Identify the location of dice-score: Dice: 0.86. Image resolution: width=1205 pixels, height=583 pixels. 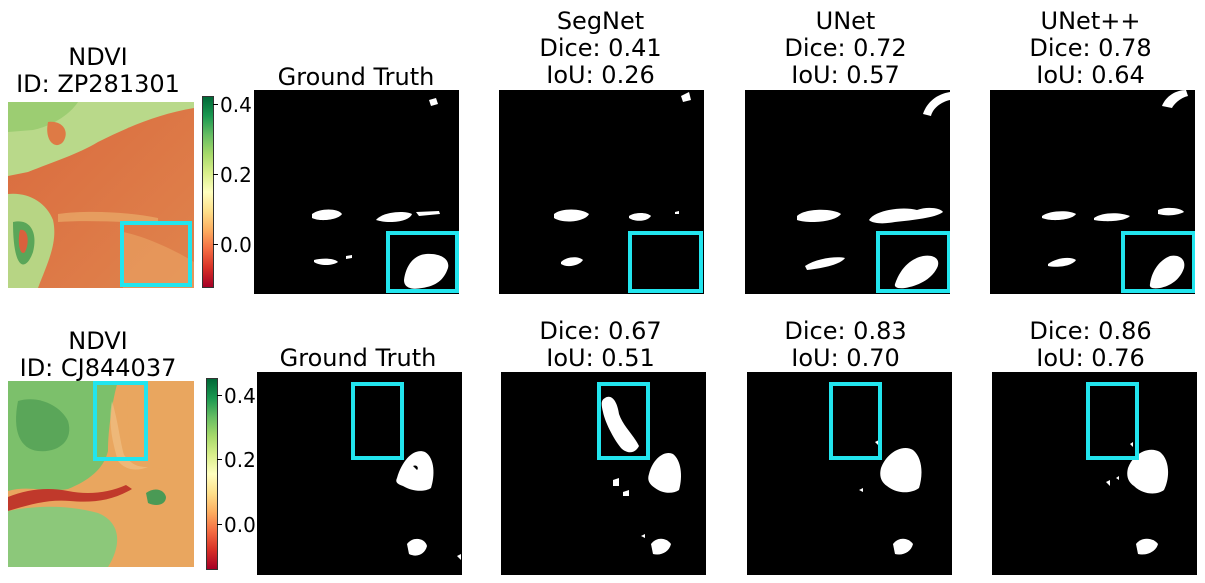
(1090, 331).